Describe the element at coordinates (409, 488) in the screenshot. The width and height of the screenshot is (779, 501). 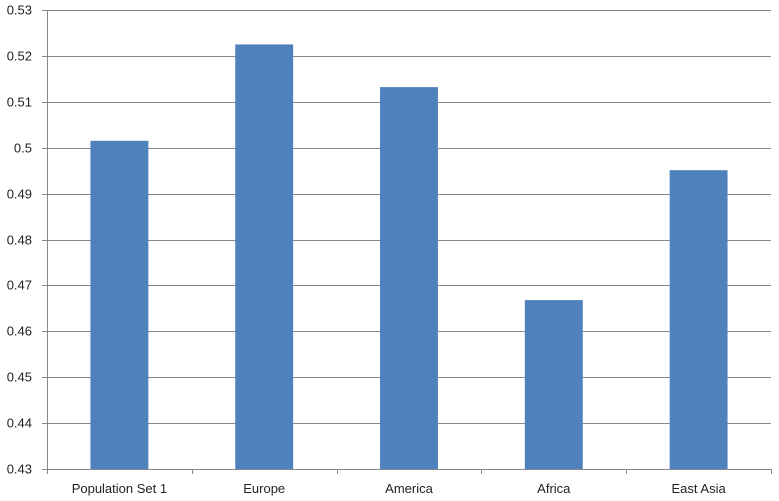
I see `x-tick-label: America` at that location.